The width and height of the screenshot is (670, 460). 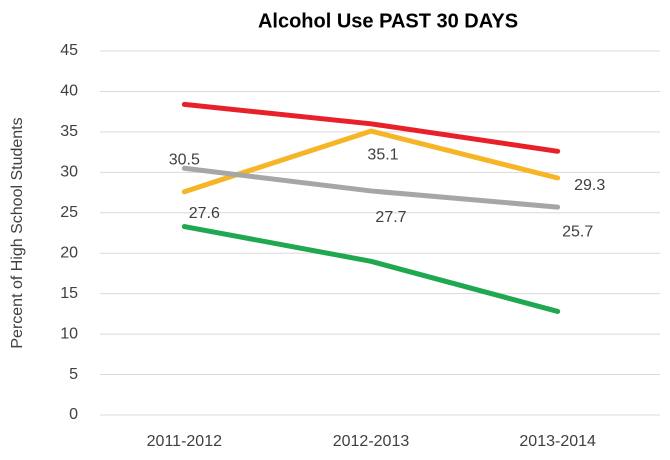 What do you see at coordinates (371, 441) in the screenshot?
I see `x-tick-label: 2012-2013` at bounding box center [371, 441].